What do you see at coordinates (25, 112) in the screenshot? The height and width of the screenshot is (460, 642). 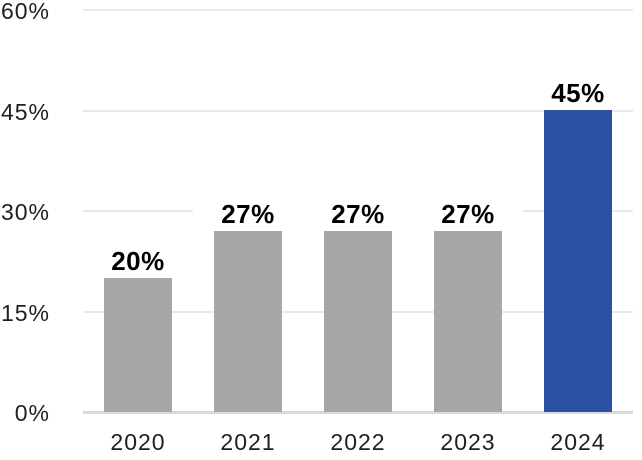 I see `y-tick-label: 45%` at bounding box center [25, 112].